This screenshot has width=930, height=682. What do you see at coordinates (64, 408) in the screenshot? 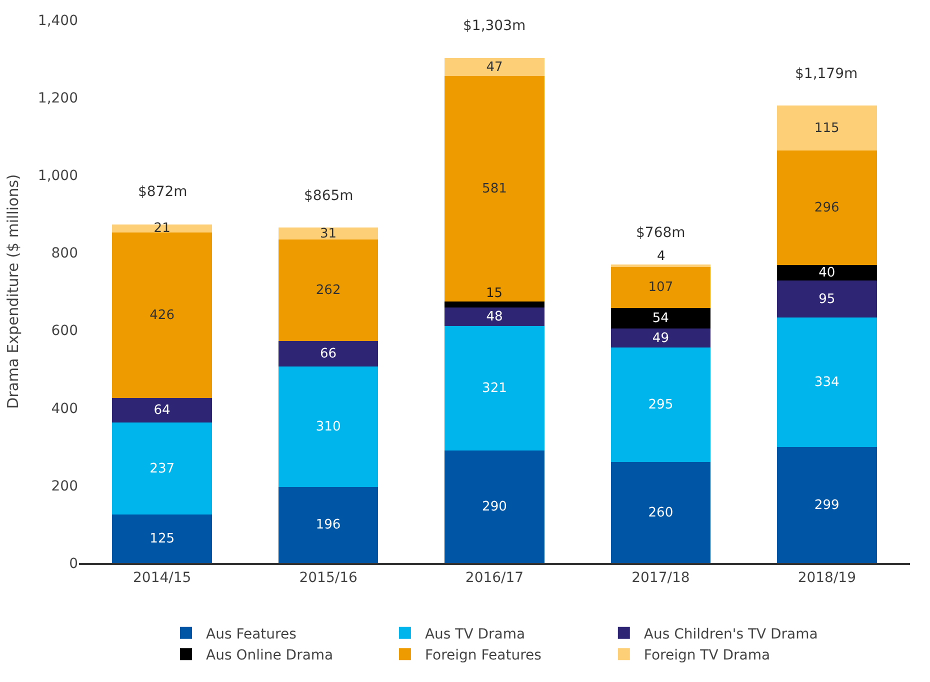
I see `y-tick-label: 400` at bounding box center [64, 408].